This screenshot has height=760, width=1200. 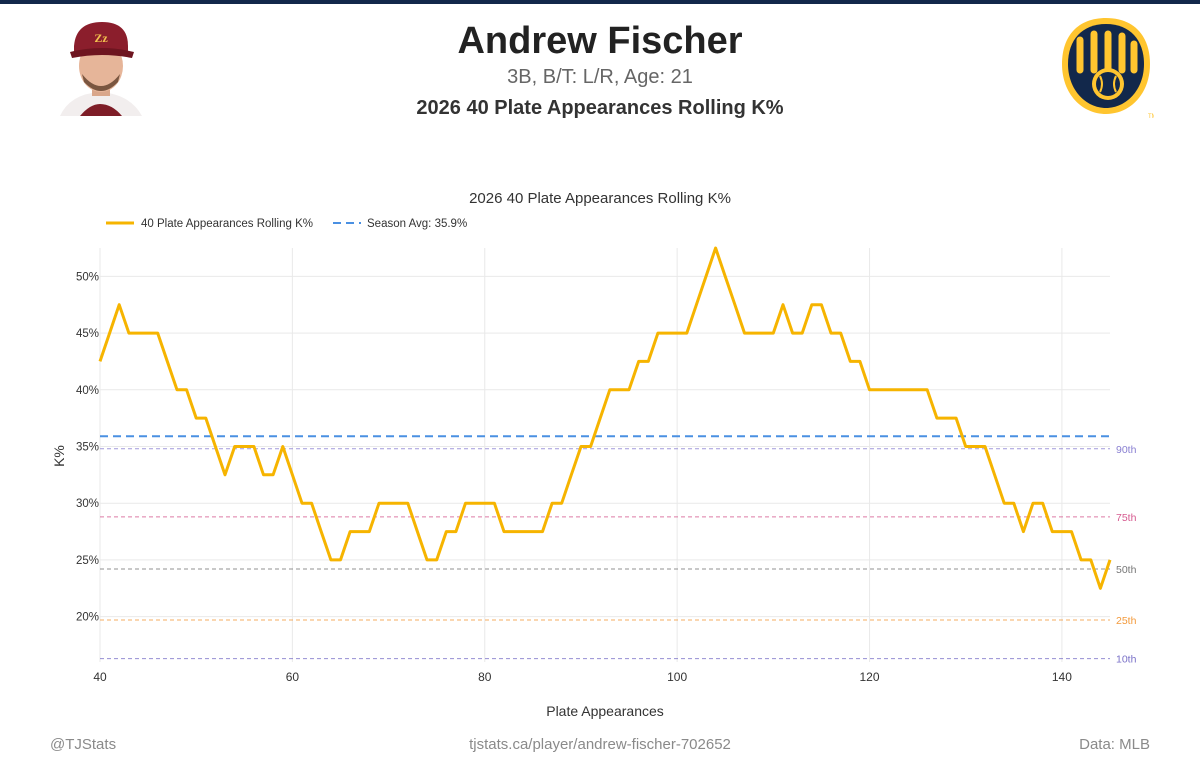 I want to click on top-accent-bar, so click(x=600, y=2).